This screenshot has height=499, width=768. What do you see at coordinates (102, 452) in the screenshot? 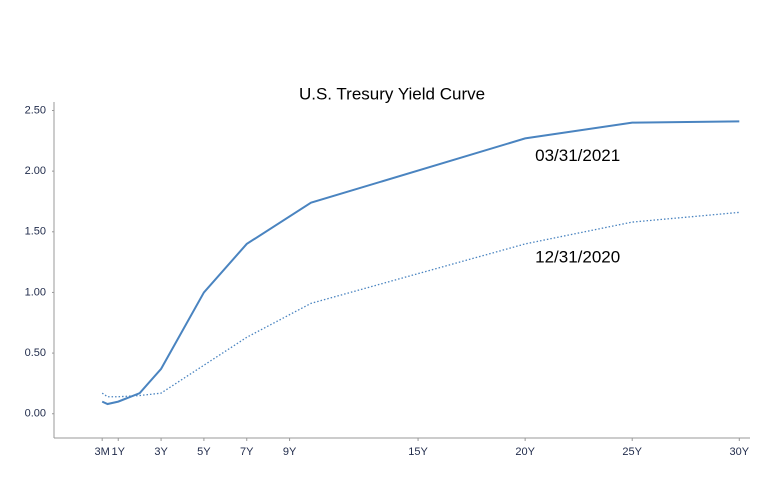
I see `x-tick-label: 3M` at bounding box center [102, 452].